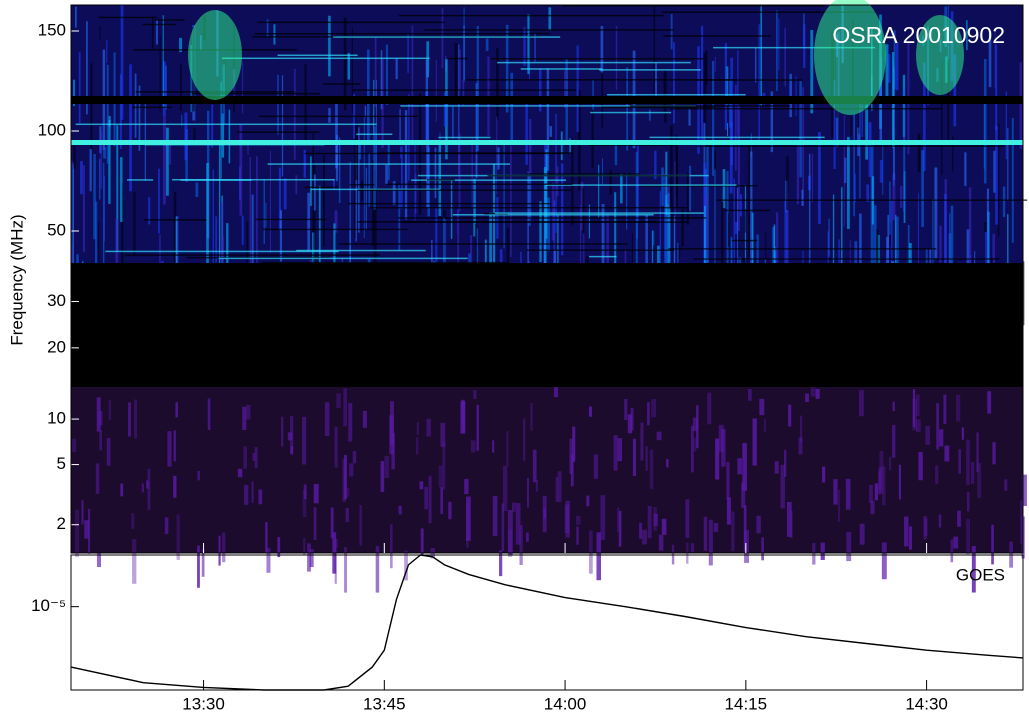 This screenshot has height=725, width=1029. I want to click on y-tick-label: 100, so click(52, 129).